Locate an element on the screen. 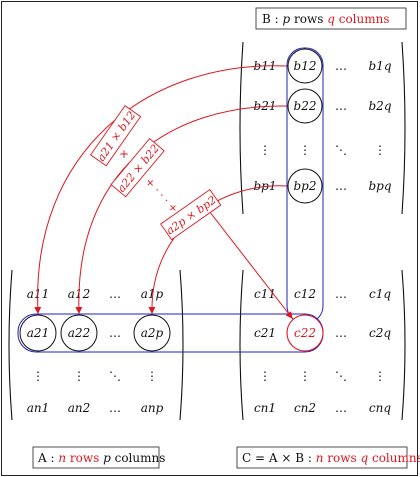 This screenshot has height=477, width=420. a-cell: an1 is located at coordinates (38, 408).